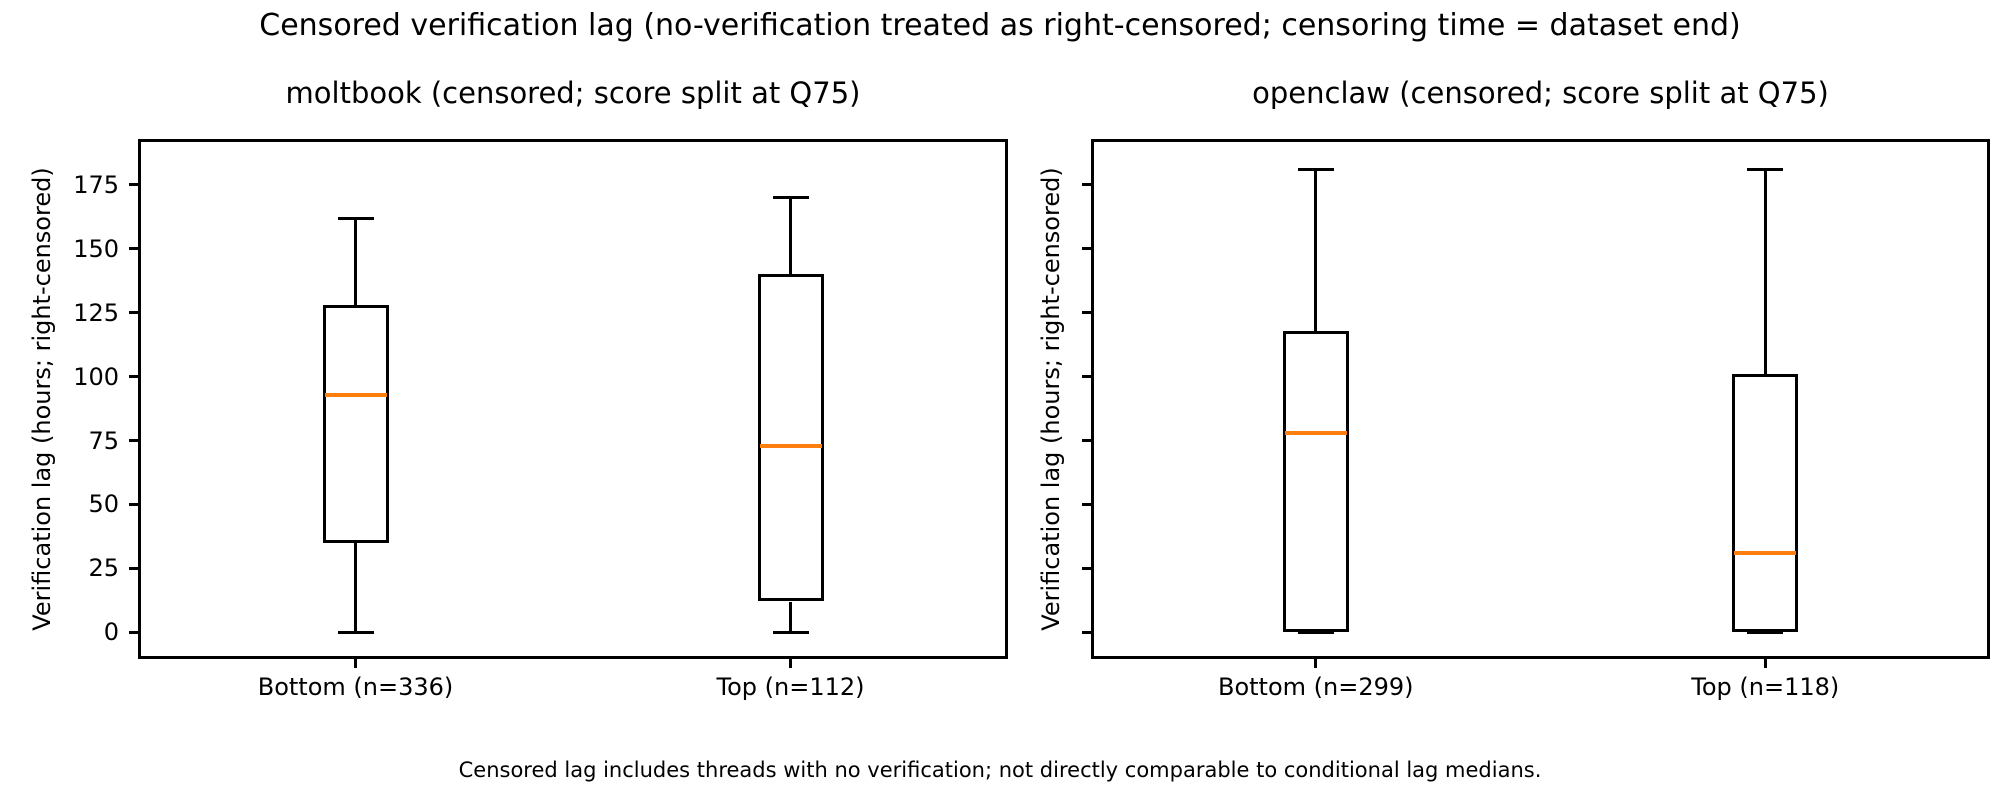 The height and width of the screenshot is (800, 2000). What do you see at coordinates (96, 376) in the screenshot?
I see `y-tick-label: 100` at bounding box center [96, 376].